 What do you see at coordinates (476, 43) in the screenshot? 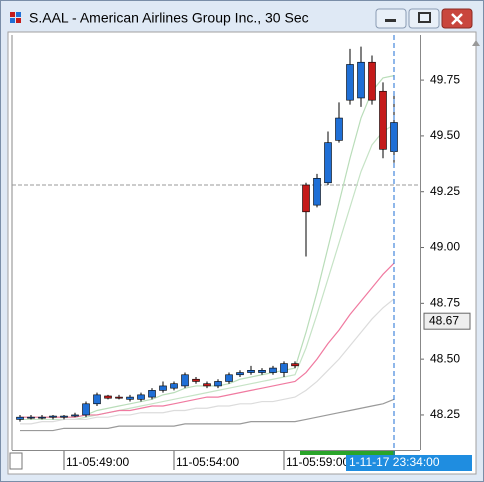
I see `scroll-up` at bounding box center [476, 43].